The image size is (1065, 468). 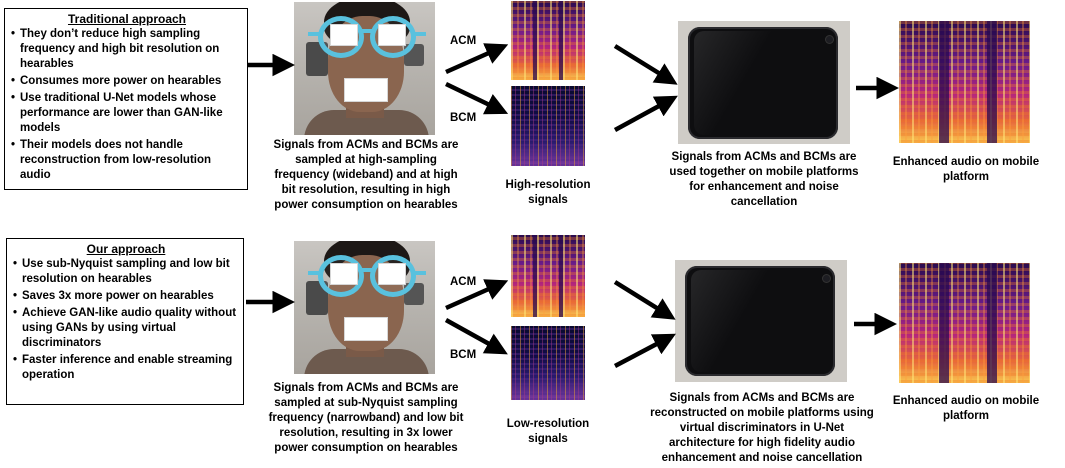 What do you see at coordinates (476, 336) in the screenshot?
I see `arrow-photo-to-bcm-bottom` at bounding box center [476, 336].